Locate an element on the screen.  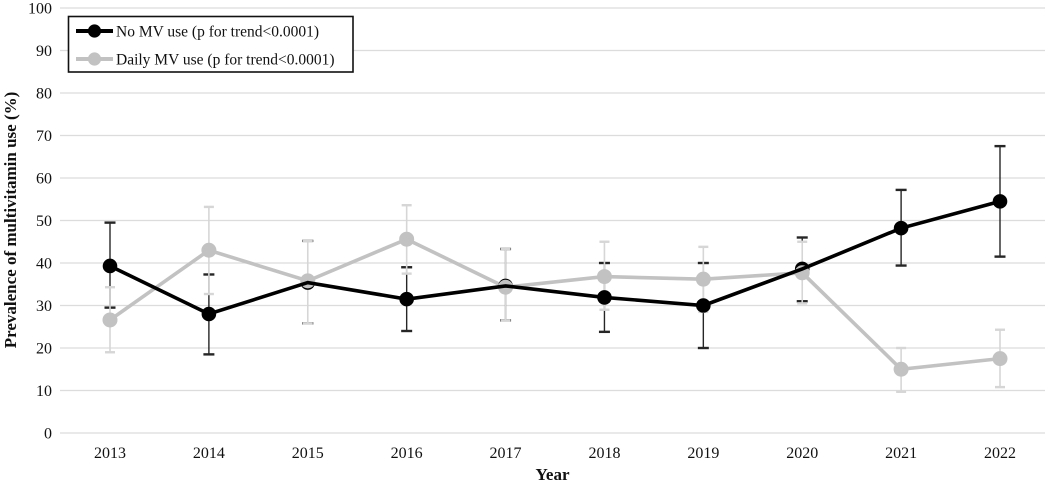
x-tick-label: 2018 is located at coordinates (604, 453).